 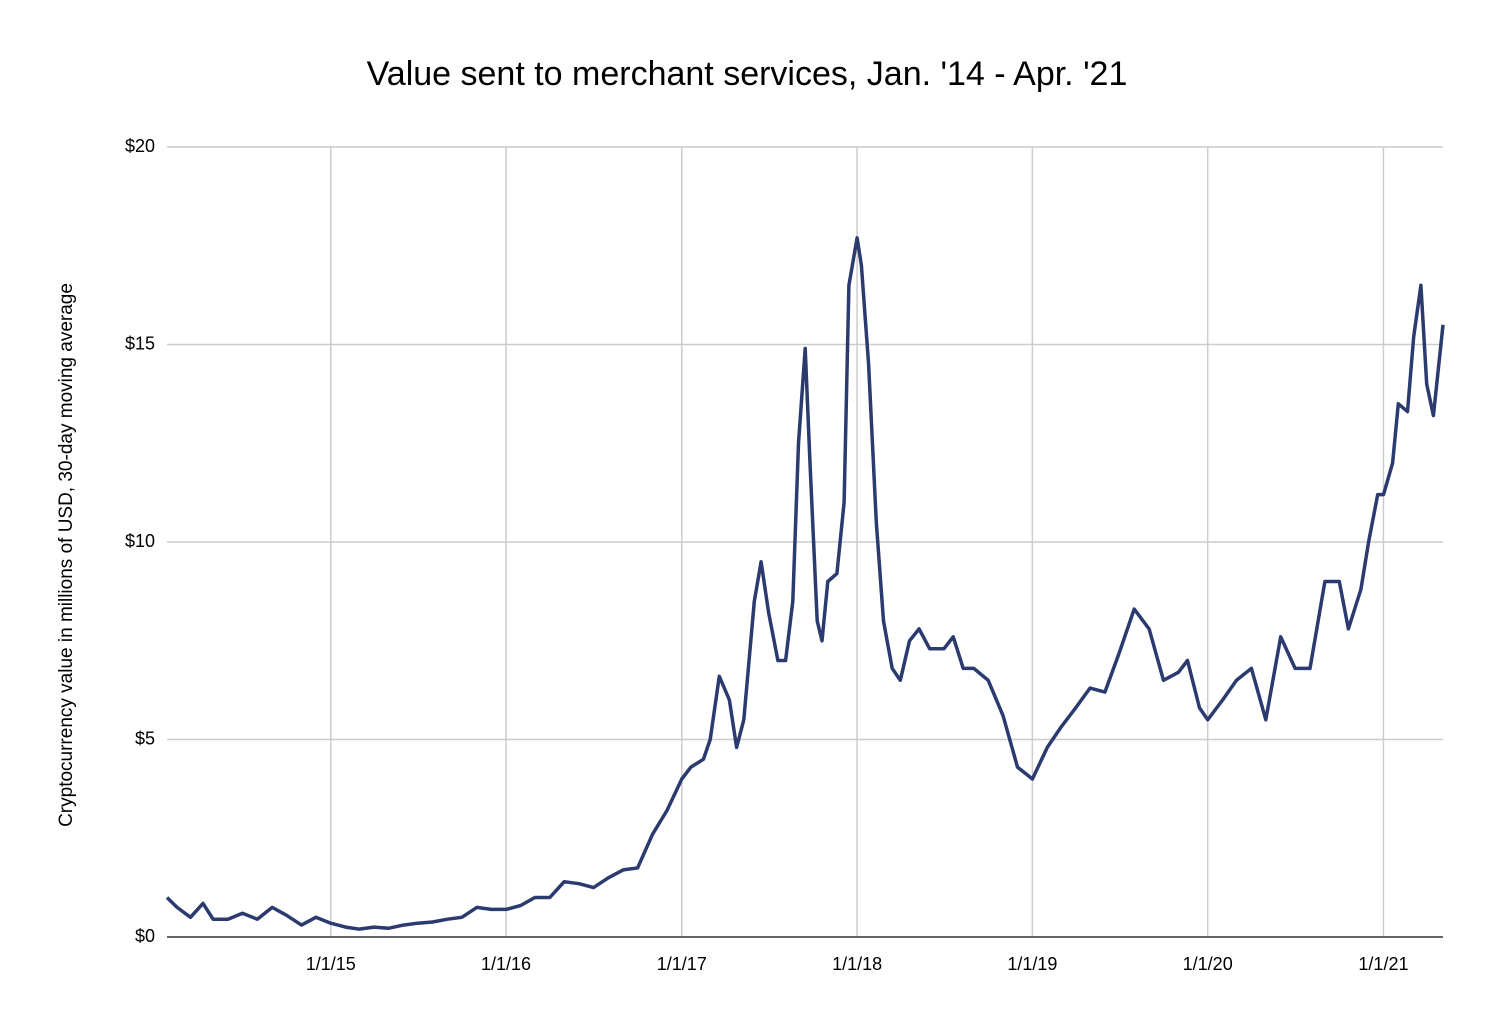 I want to click on x-tick-label: 1/1/17, so click(x=682, y=964).